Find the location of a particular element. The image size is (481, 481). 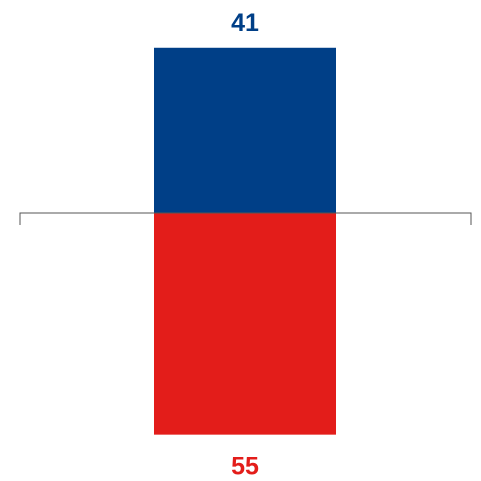

value-label-positive: 41 is located at coordinates (245, 23).